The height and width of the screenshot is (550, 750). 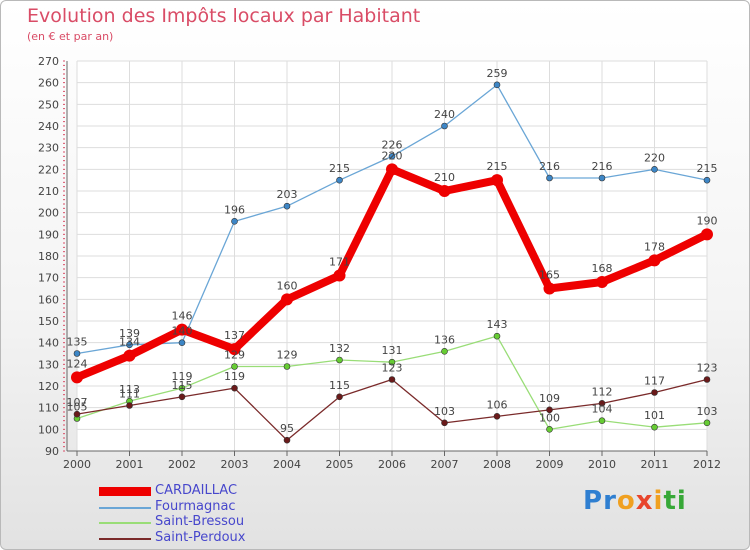 What do you see at coordinates (48, 104) in the screenshot?
I see `y-tick-label: 250` at bounding box center [48, 104].